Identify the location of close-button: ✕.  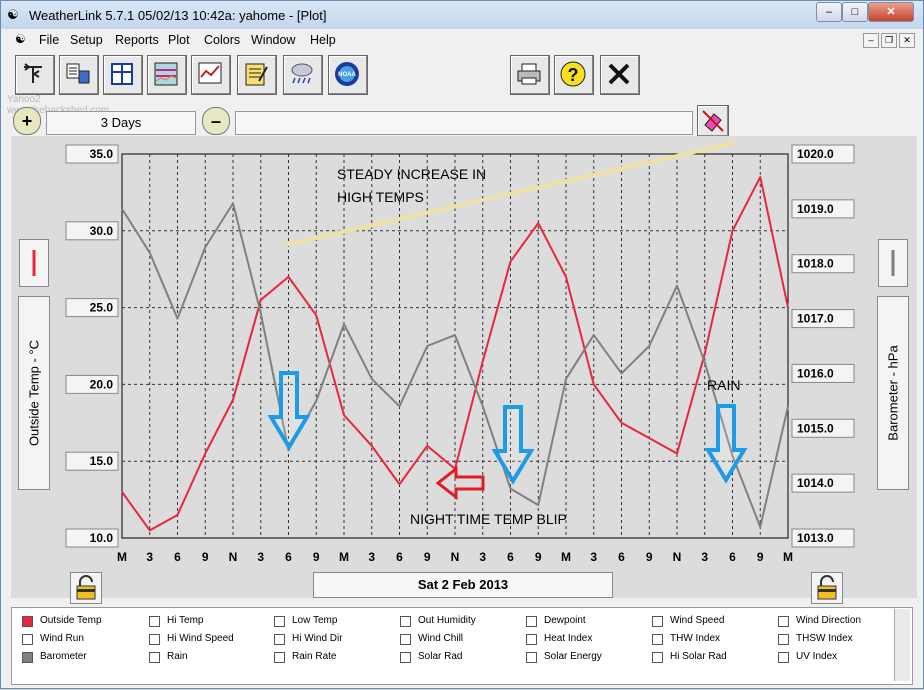
(891, 12).